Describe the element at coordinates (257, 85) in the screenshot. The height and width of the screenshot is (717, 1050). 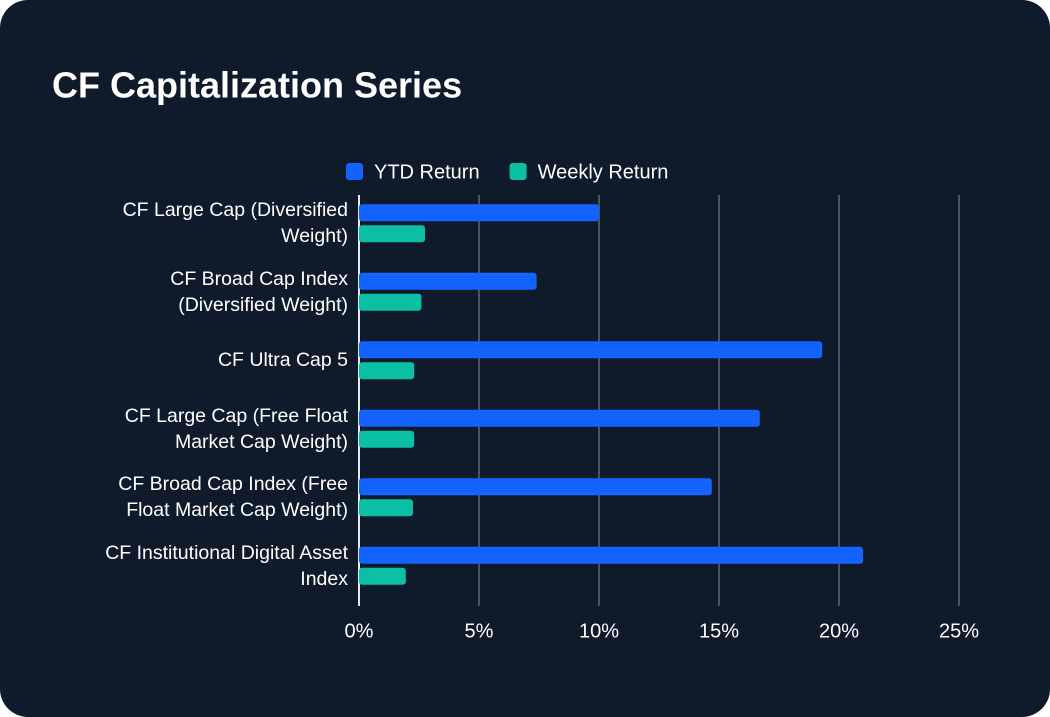
I see `chart-title: CF Capitalization Series` at that location.